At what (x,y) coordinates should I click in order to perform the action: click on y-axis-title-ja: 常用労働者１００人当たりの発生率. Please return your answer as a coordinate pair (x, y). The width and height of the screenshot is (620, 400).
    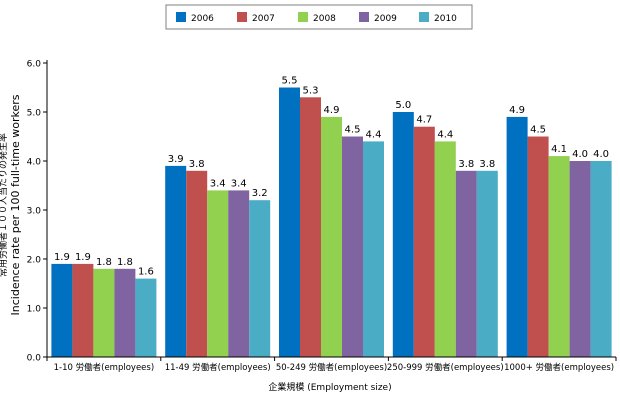
    Looking at the image, I should click on (4, 205).